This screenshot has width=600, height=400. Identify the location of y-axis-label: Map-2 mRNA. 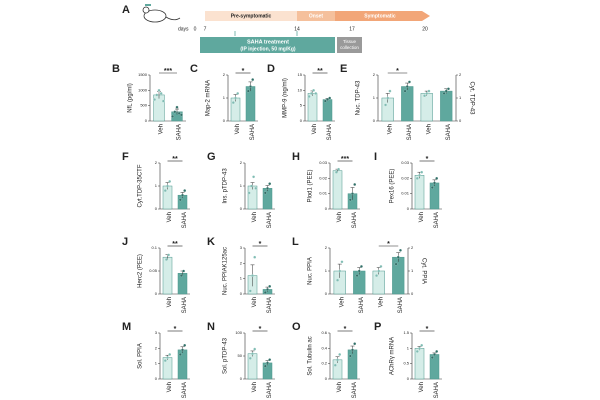
(209, 98).